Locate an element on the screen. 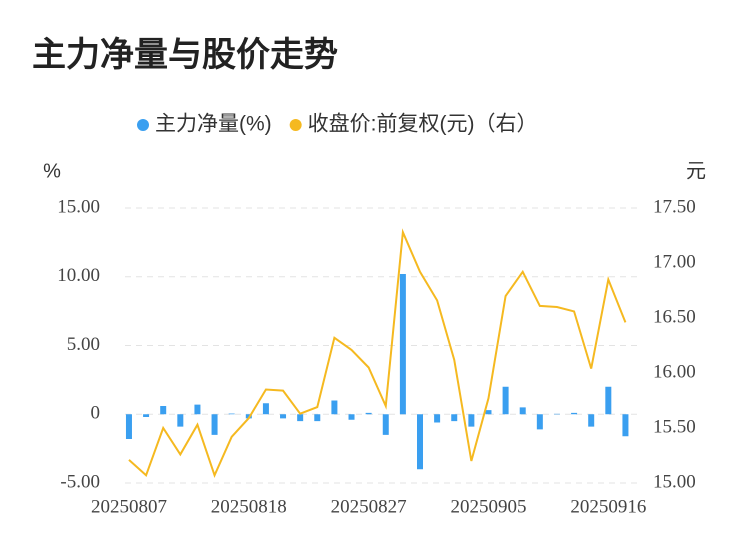 The image size is (750, 558). y2-tick-label: 17.00 is located at coordinates (674, 261).